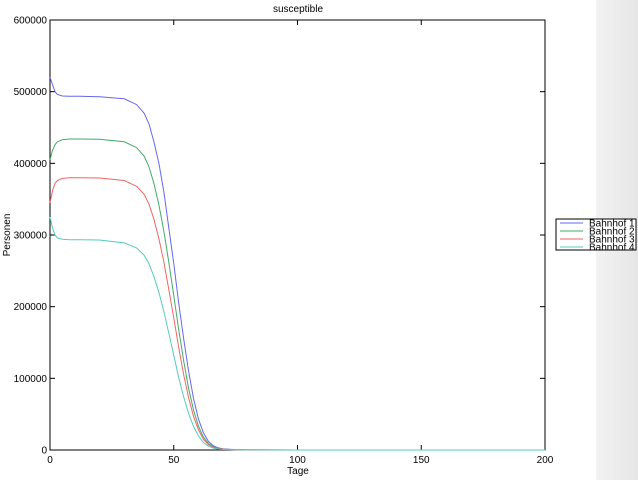 This screenshot has height=480, width=638. I want to click on y-tick-label: 100000, so click(31, 379).